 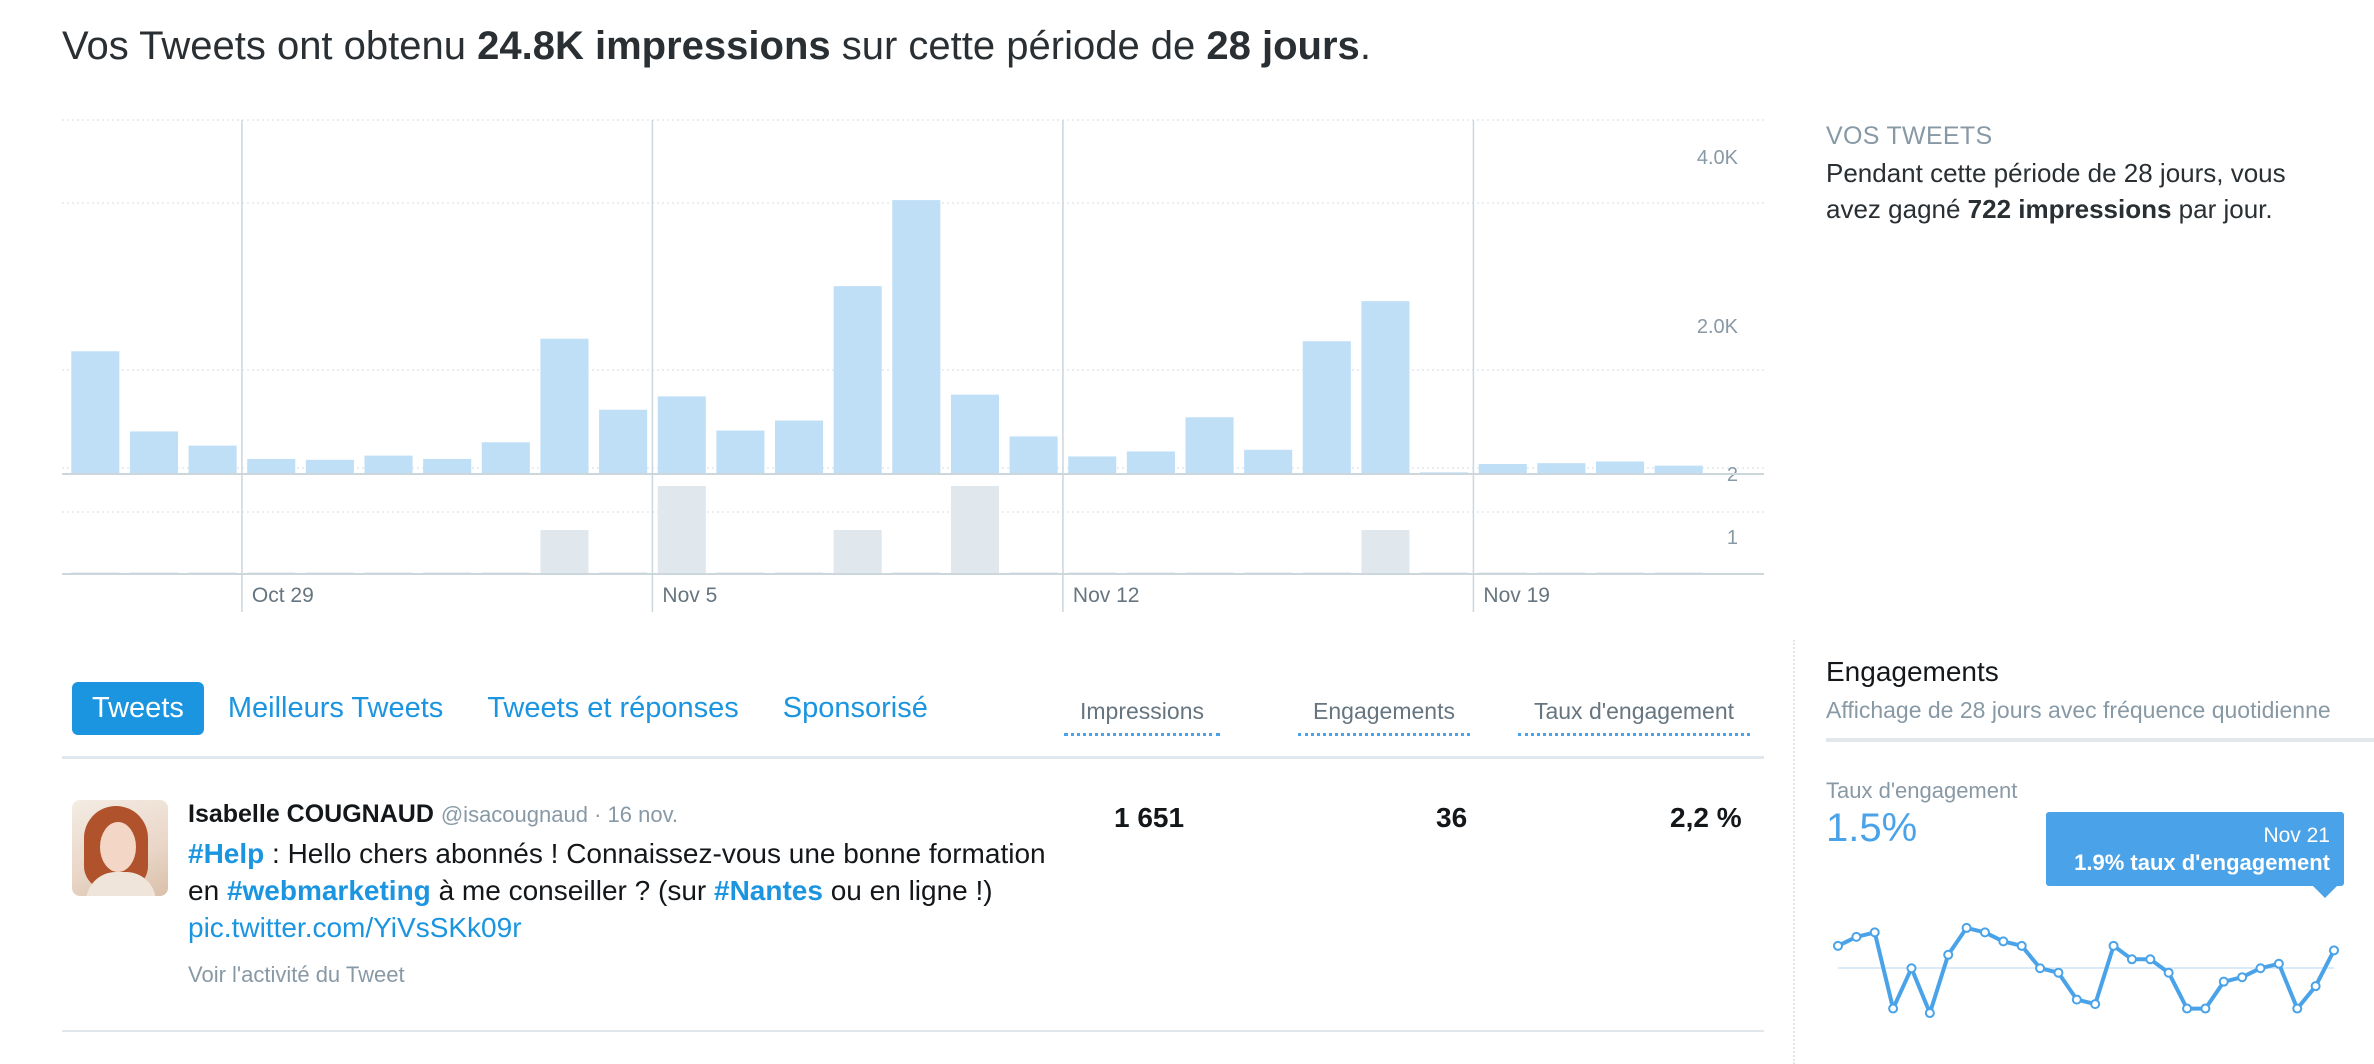 I want to click on summary-line2-suffix: par jour., so click(x=2222, y=209).